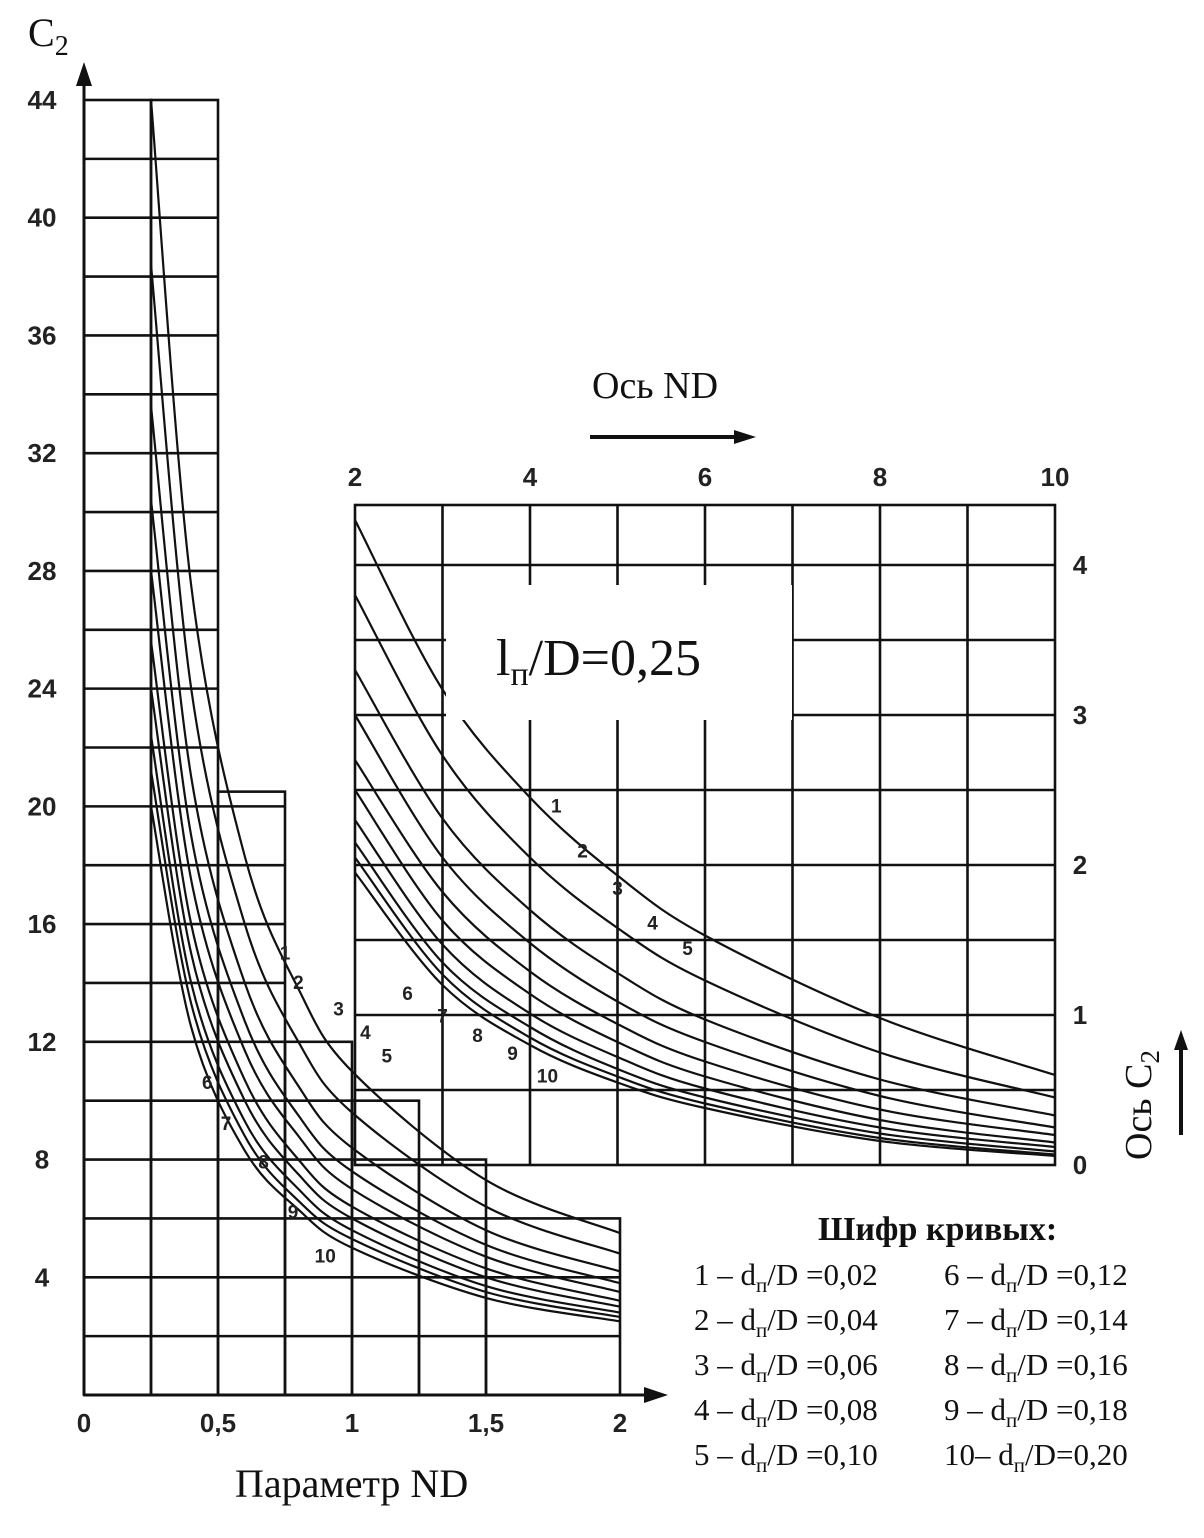 The height and width of the screenshot is (1538, 1204). Describe the element at coordinates (42, 1042) in the screenshot. I see `main-y-tick-label: 12` at that location.